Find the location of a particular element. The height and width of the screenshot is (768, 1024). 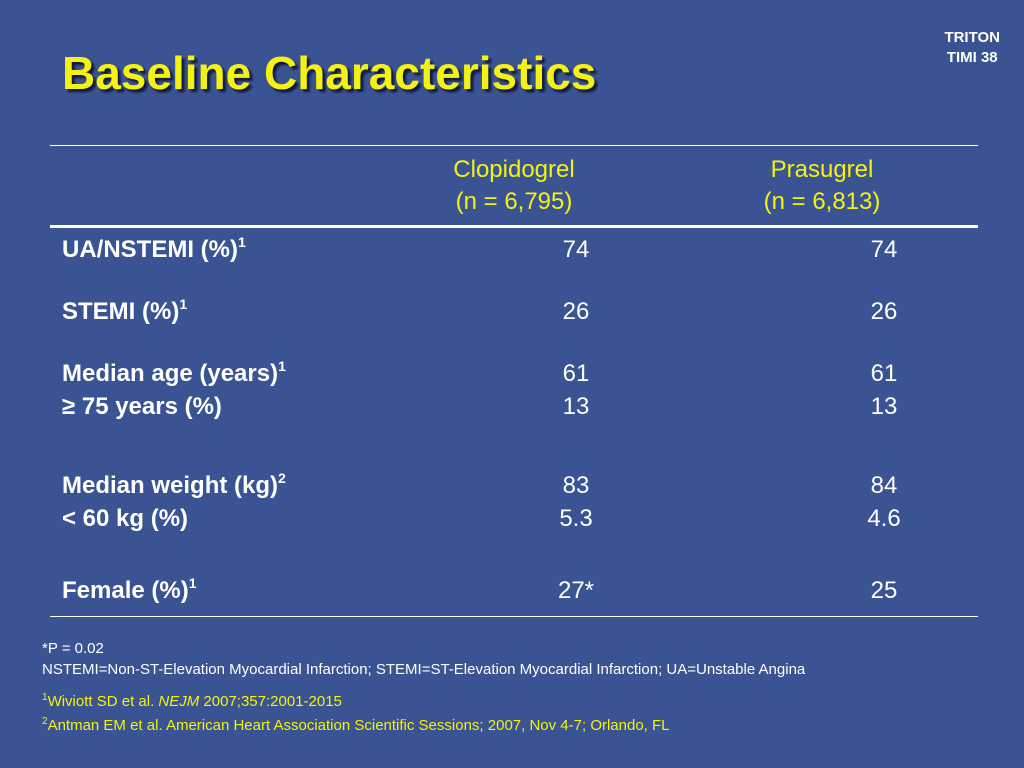

cell-clopidogrel: 61 is located at coordinates (576, 373).